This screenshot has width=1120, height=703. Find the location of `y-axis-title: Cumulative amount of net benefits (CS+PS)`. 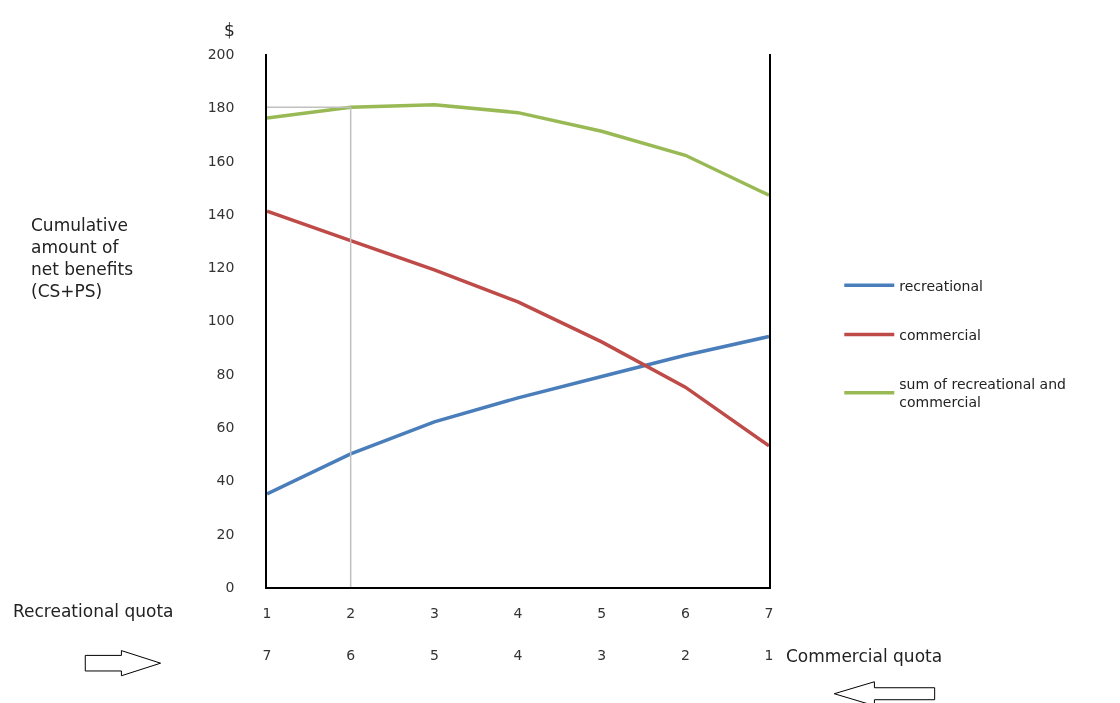

y-axis-title: Cumulative amount of net benefits (CS+PS) is located at coordinates (82, 258).